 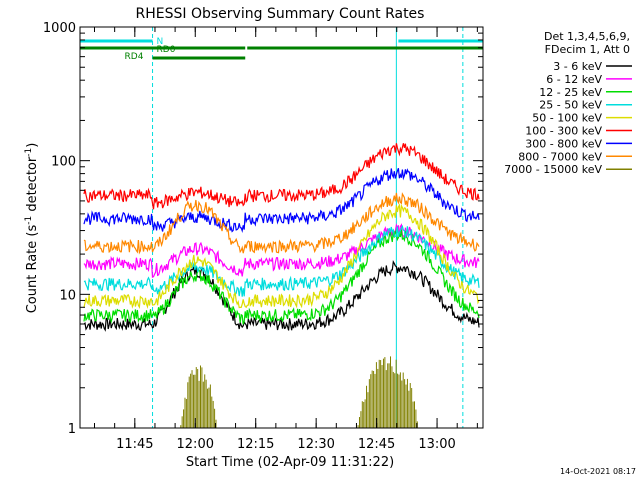 I want to click on x-tick-label: 11:45, so click(x=134, y=444).